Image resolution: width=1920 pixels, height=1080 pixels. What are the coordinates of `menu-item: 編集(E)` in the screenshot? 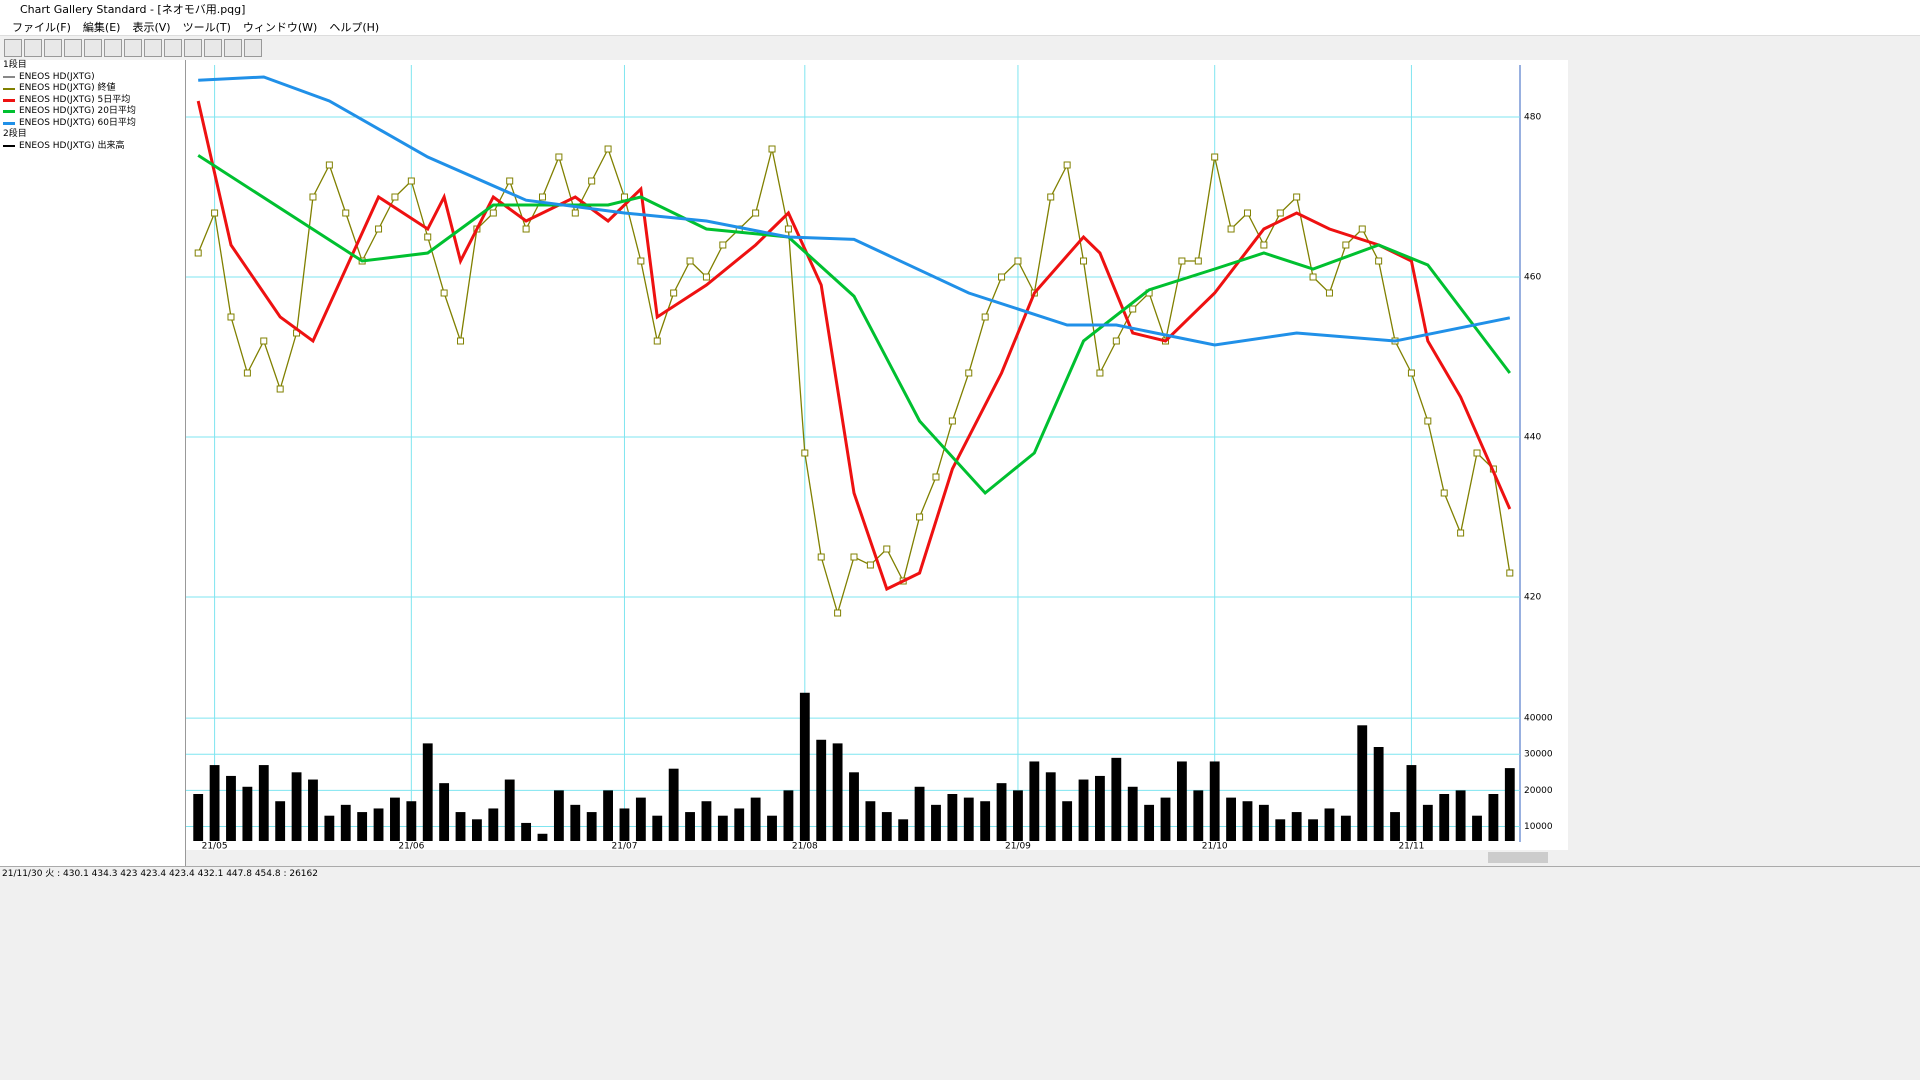 It's located at (101, 27).